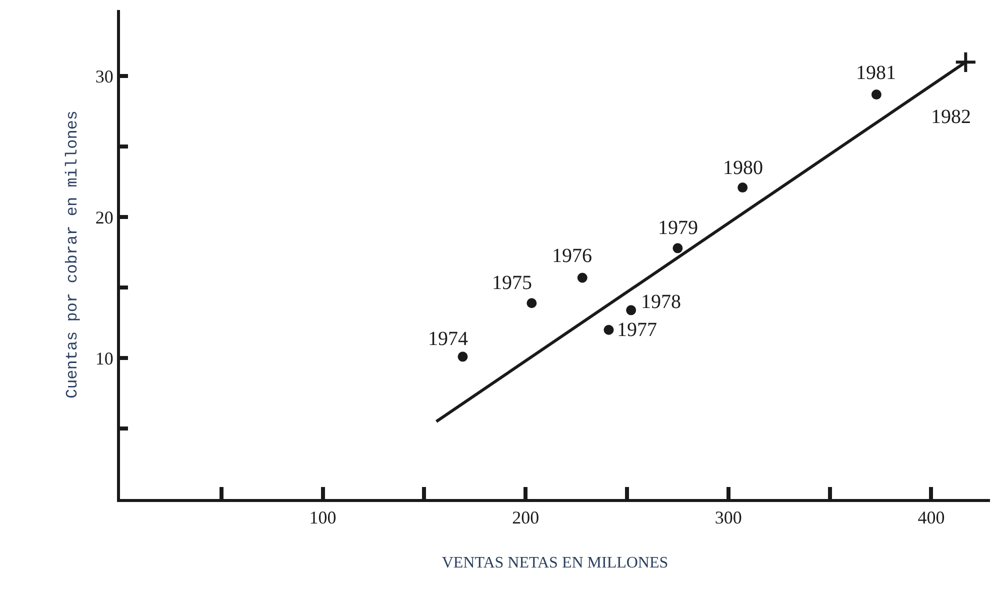  I want to click on annotation: 1978, so click(661, 302).